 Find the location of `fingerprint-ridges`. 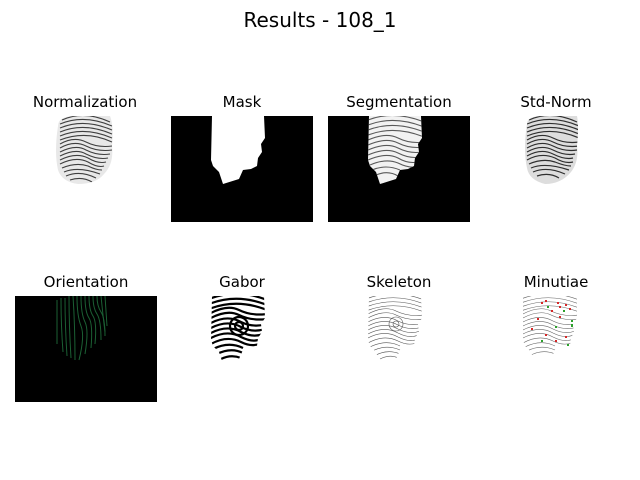

fingerprint-ridges is located at coordinates (84, 150).